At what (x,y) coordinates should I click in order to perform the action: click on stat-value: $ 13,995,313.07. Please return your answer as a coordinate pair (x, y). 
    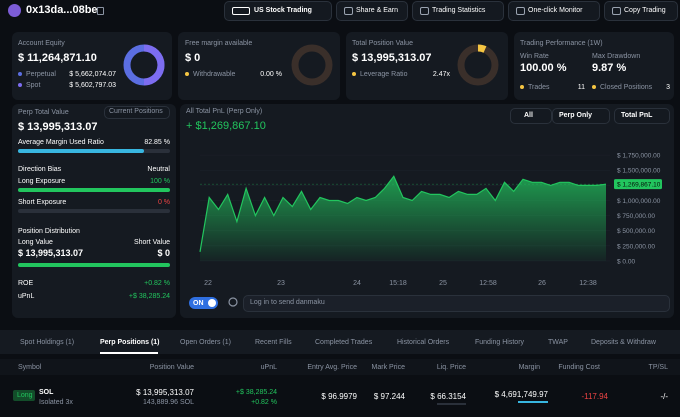
    Looking at the image, I should click on (51, 253).